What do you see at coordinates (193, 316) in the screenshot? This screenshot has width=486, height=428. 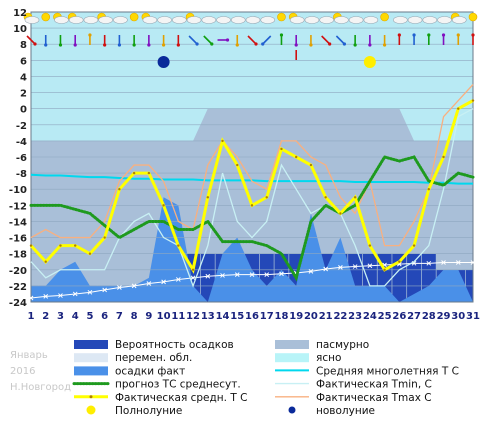 I see `x-tick-label: 12` at bounding box center [193, 316].